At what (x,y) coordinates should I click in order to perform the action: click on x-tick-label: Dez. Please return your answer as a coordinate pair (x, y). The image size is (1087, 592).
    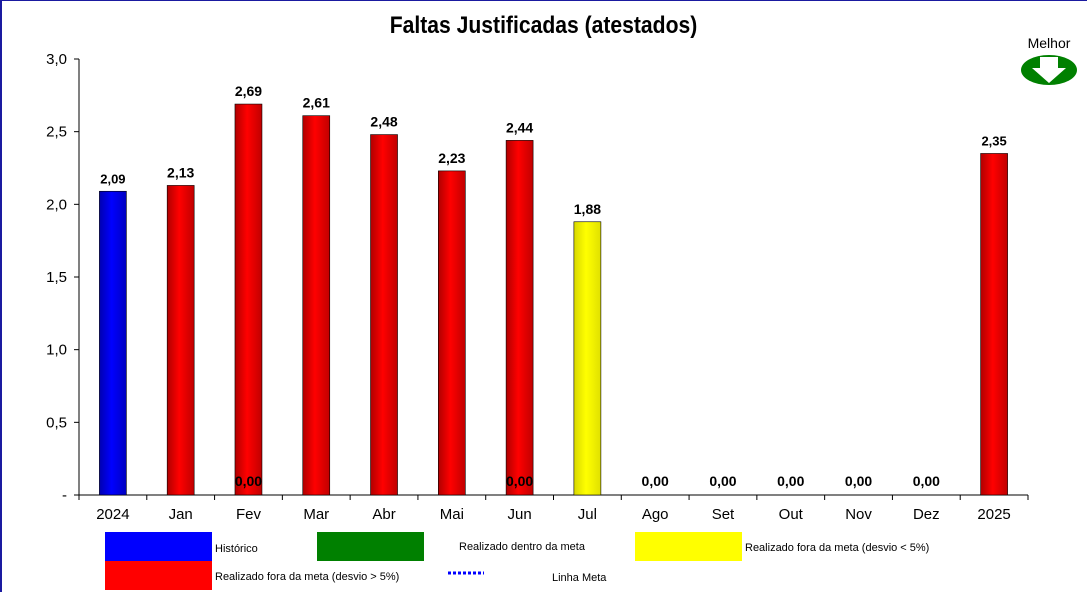
    Looking at the image, I should click on (926, 514).